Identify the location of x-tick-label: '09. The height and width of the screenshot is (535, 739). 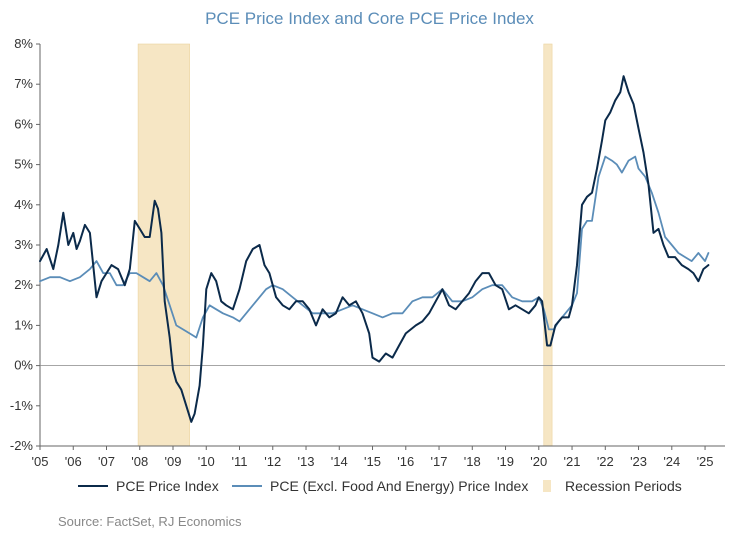
(173, 461).